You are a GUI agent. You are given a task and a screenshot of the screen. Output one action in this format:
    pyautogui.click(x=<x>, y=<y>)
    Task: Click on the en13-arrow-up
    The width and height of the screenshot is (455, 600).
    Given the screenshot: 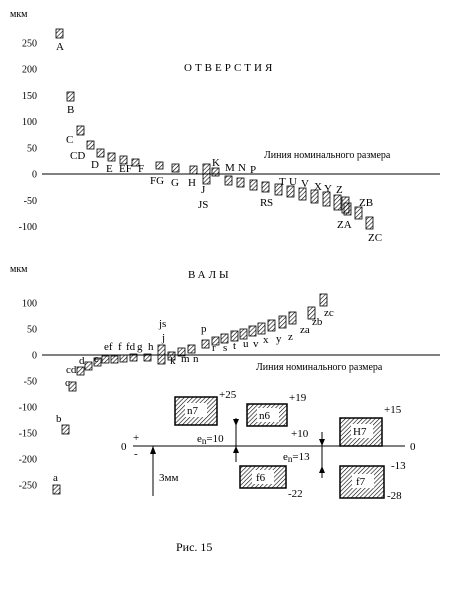 What is the action you would take?
    pyautogui.click(x=322, y=469)
    